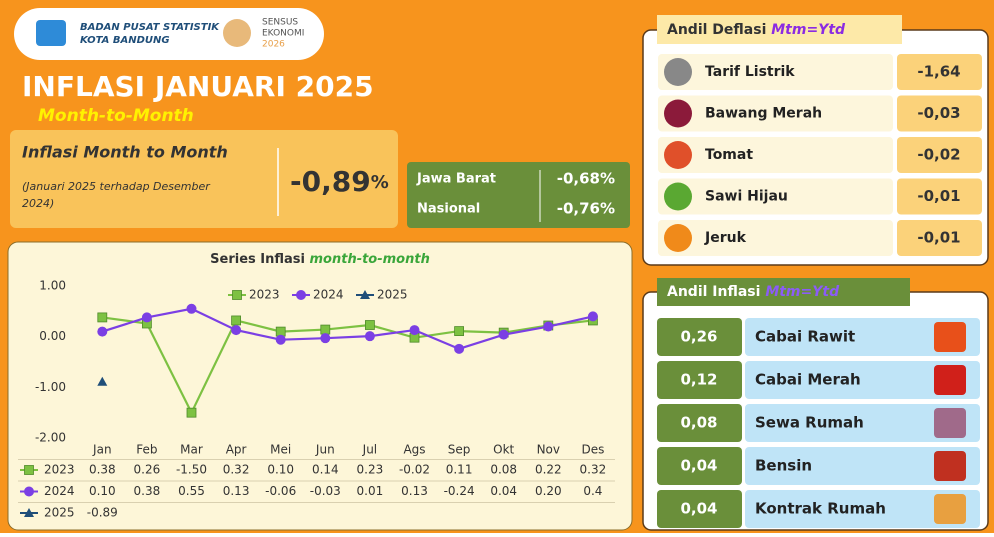 The height and width of the screenshot is (537, 994). Describe the element at coordinates (725, 238) in the screenshot. I see `item-name: Jeruk` at that location.